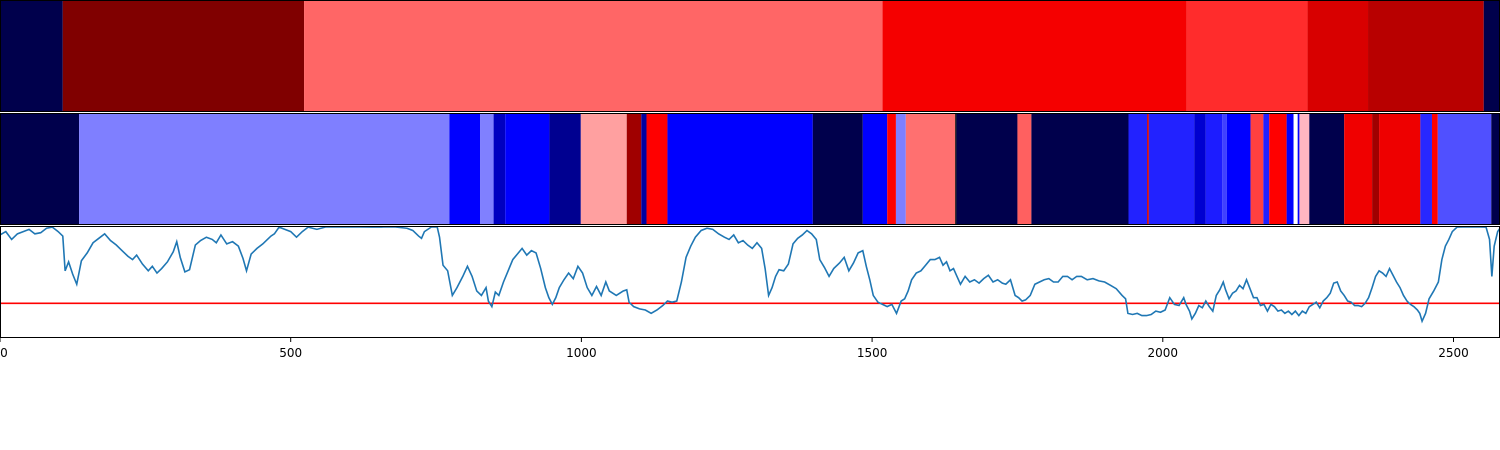 This screenshot has width=1500, height=450. Describe the element at coordinates (290, 353) in the screenshot. I see `x-tick-label-1: 500` at that location.